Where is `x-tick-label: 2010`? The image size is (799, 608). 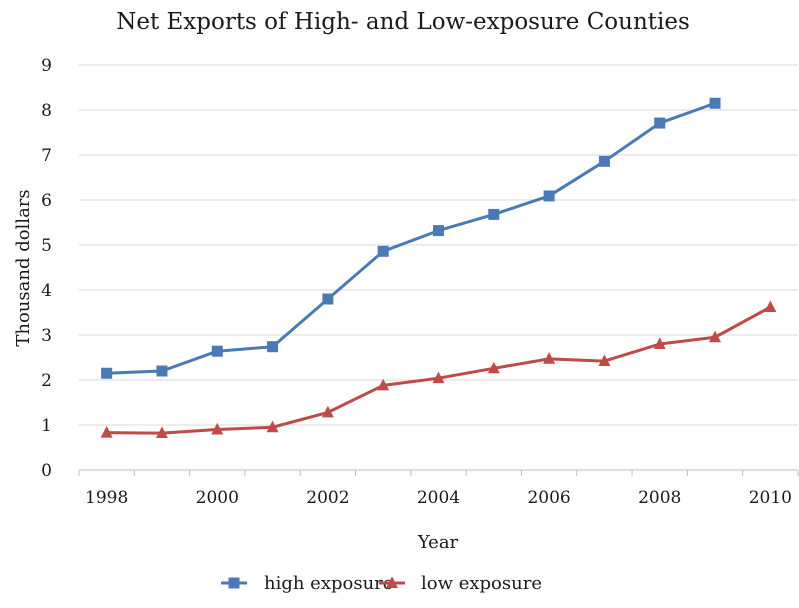 x-tick-label: 2010 is located at coordinates (770, 498).